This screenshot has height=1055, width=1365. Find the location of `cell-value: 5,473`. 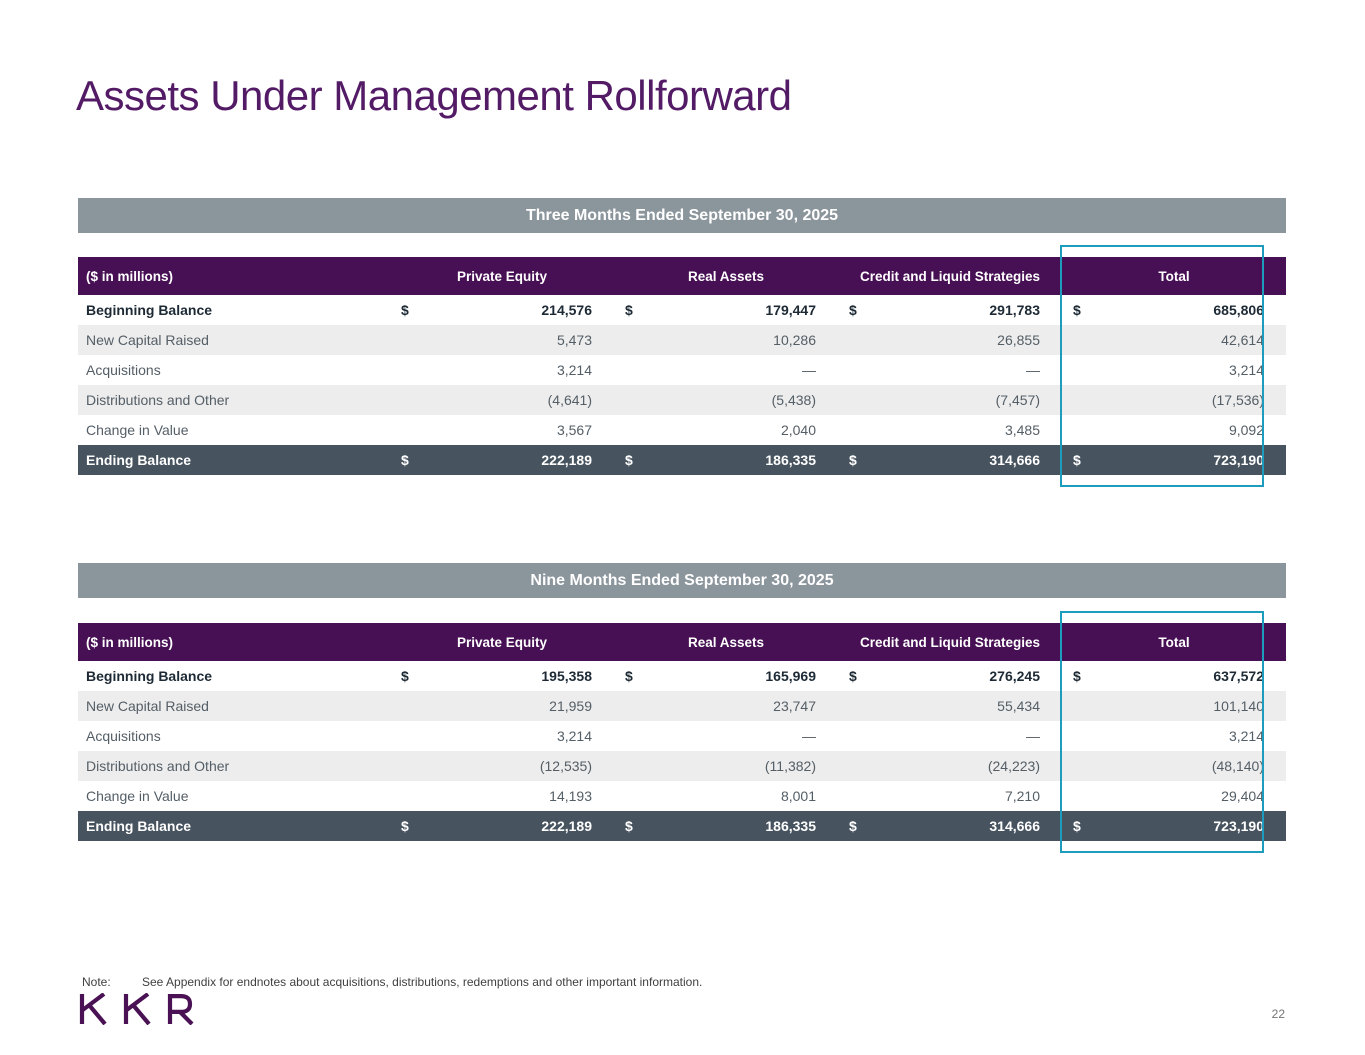

cell-value: 5,473 is located at coordinates (574, 340).